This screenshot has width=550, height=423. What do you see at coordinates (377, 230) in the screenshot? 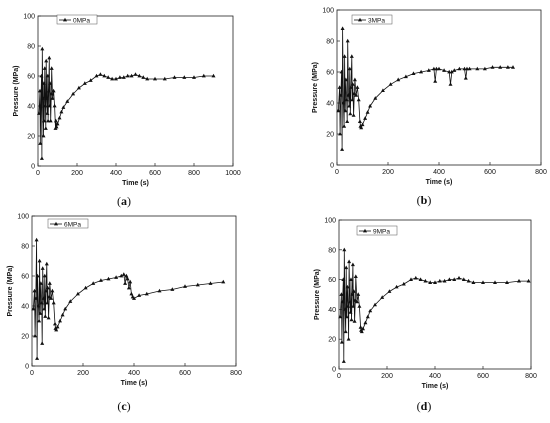
I see `legend: 9MPa` at bounding box center [377, 230].